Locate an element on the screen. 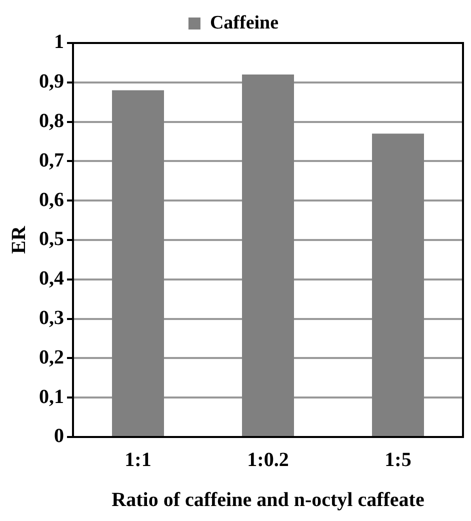  y-tick-label: 0,6 is located at coordinates (51, 199).